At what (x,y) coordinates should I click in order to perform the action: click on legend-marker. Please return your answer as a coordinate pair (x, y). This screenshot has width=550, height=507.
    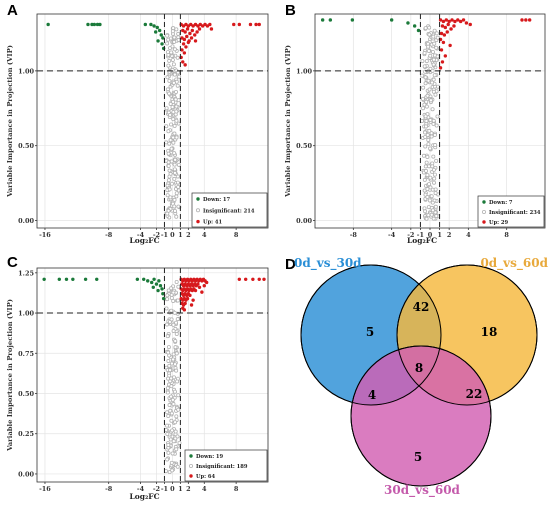
    Looking at the image, I should click on (198, 199).